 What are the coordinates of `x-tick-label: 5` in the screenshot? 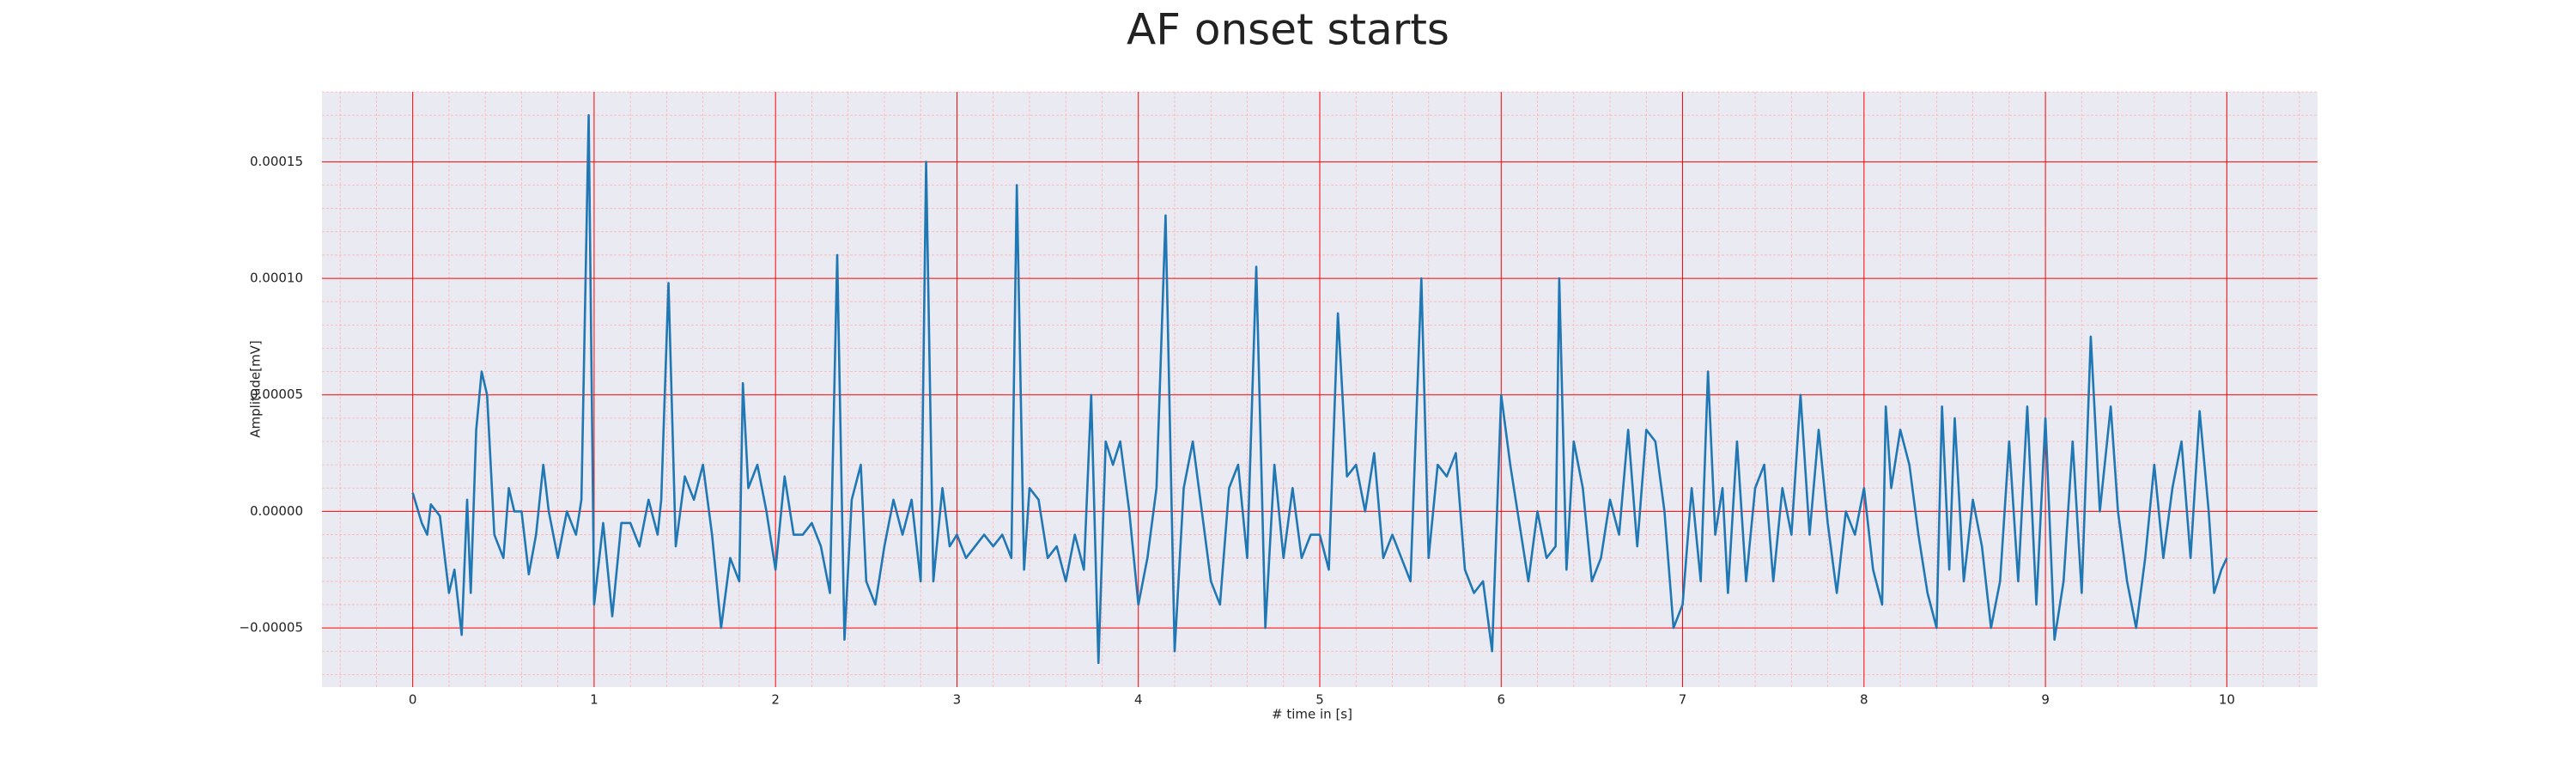 It's located at (1319, 700).